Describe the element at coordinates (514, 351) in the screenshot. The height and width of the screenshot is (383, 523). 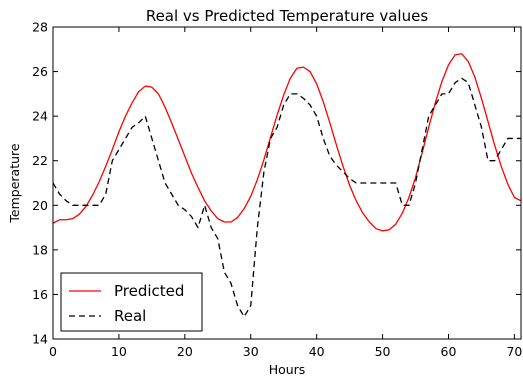
I see `x-tick-label: 70` at that location.